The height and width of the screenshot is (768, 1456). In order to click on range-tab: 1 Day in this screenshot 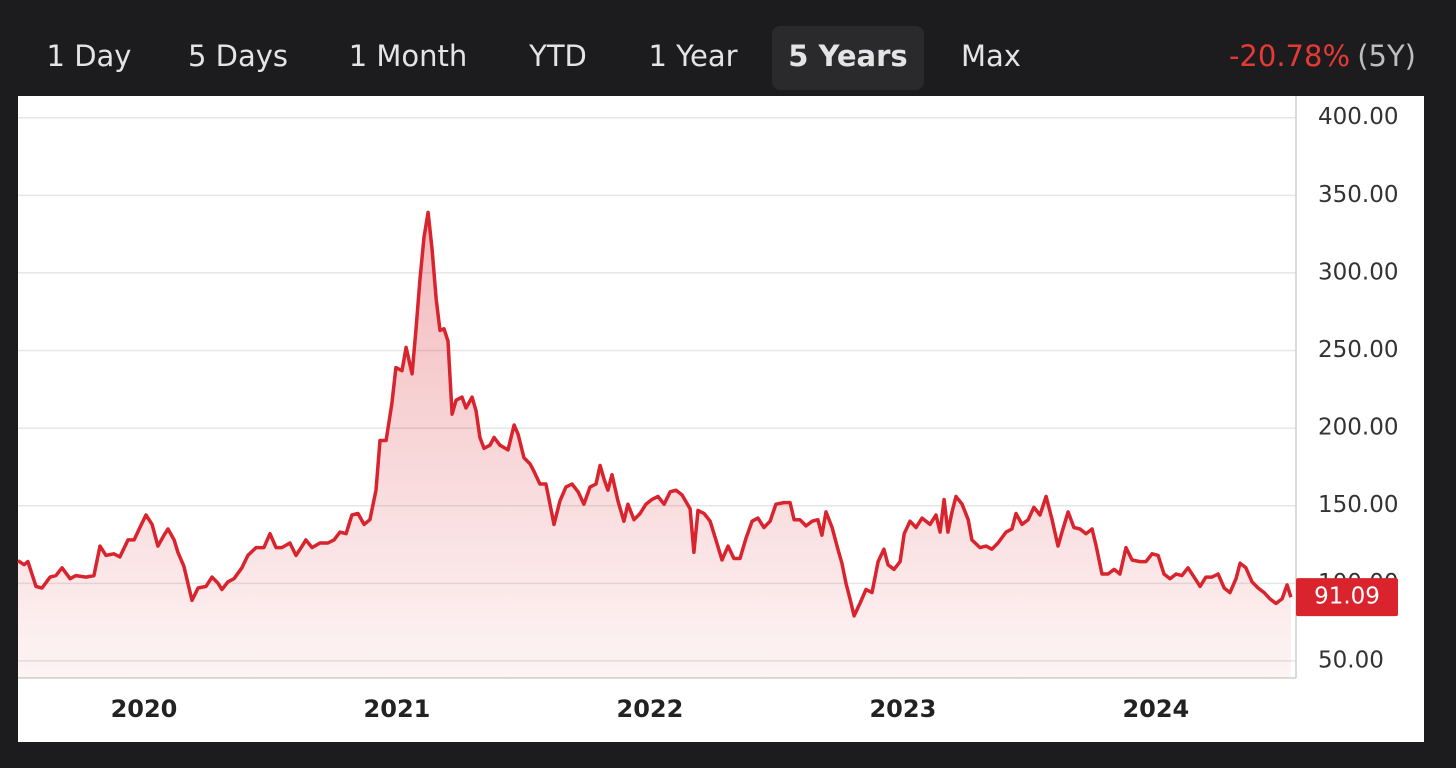, I will do `click(89, 56)`.